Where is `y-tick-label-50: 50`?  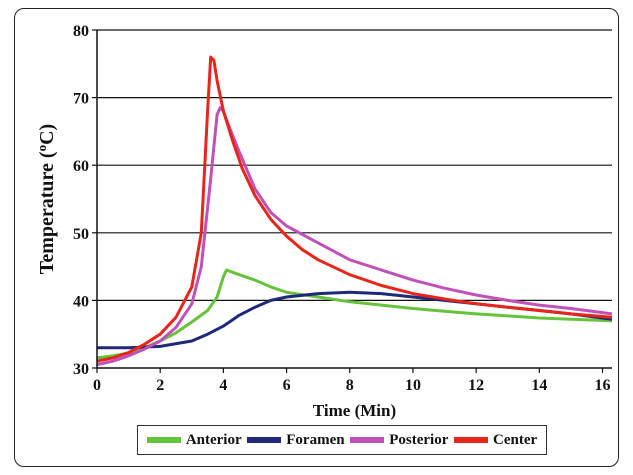 y-tick-label-50: 50 is located at coordinates (81, 234).